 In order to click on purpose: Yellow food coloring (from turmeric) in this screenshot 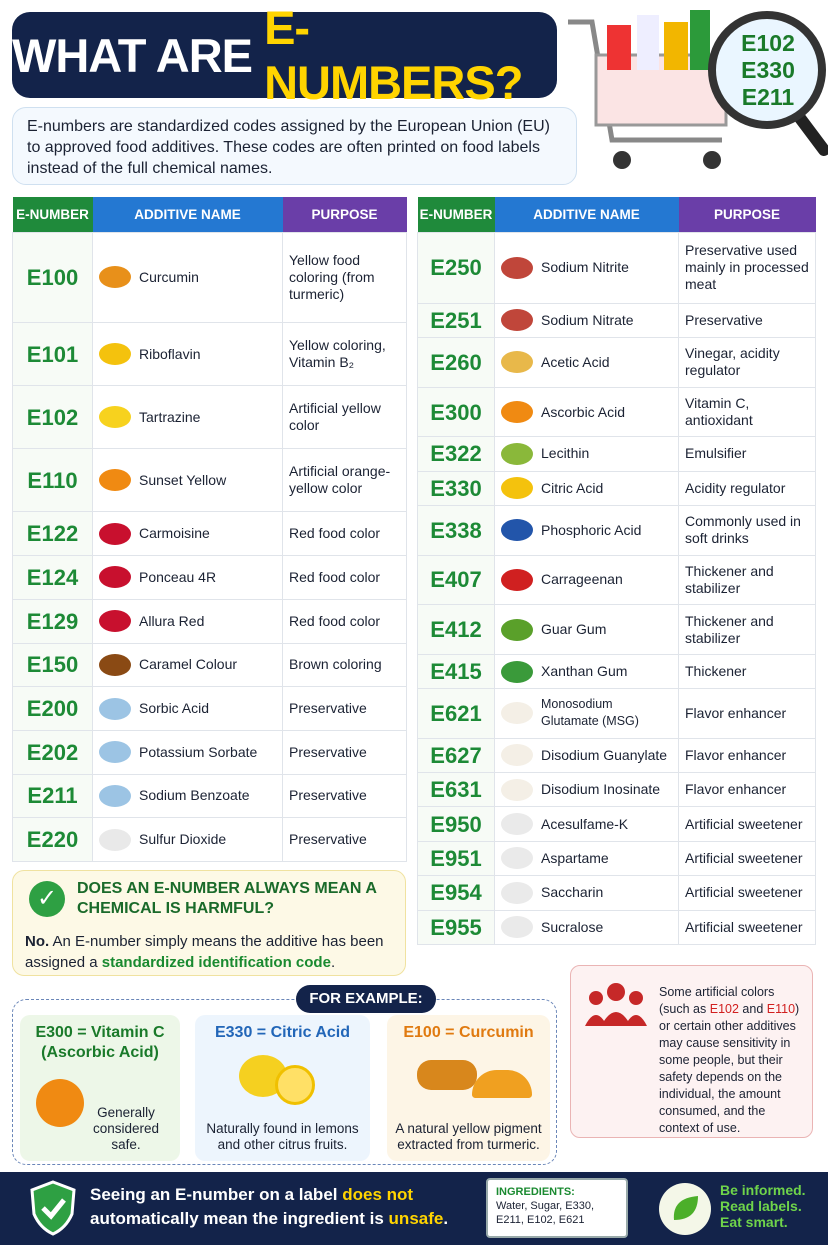, I will do `click(344, 277)`.